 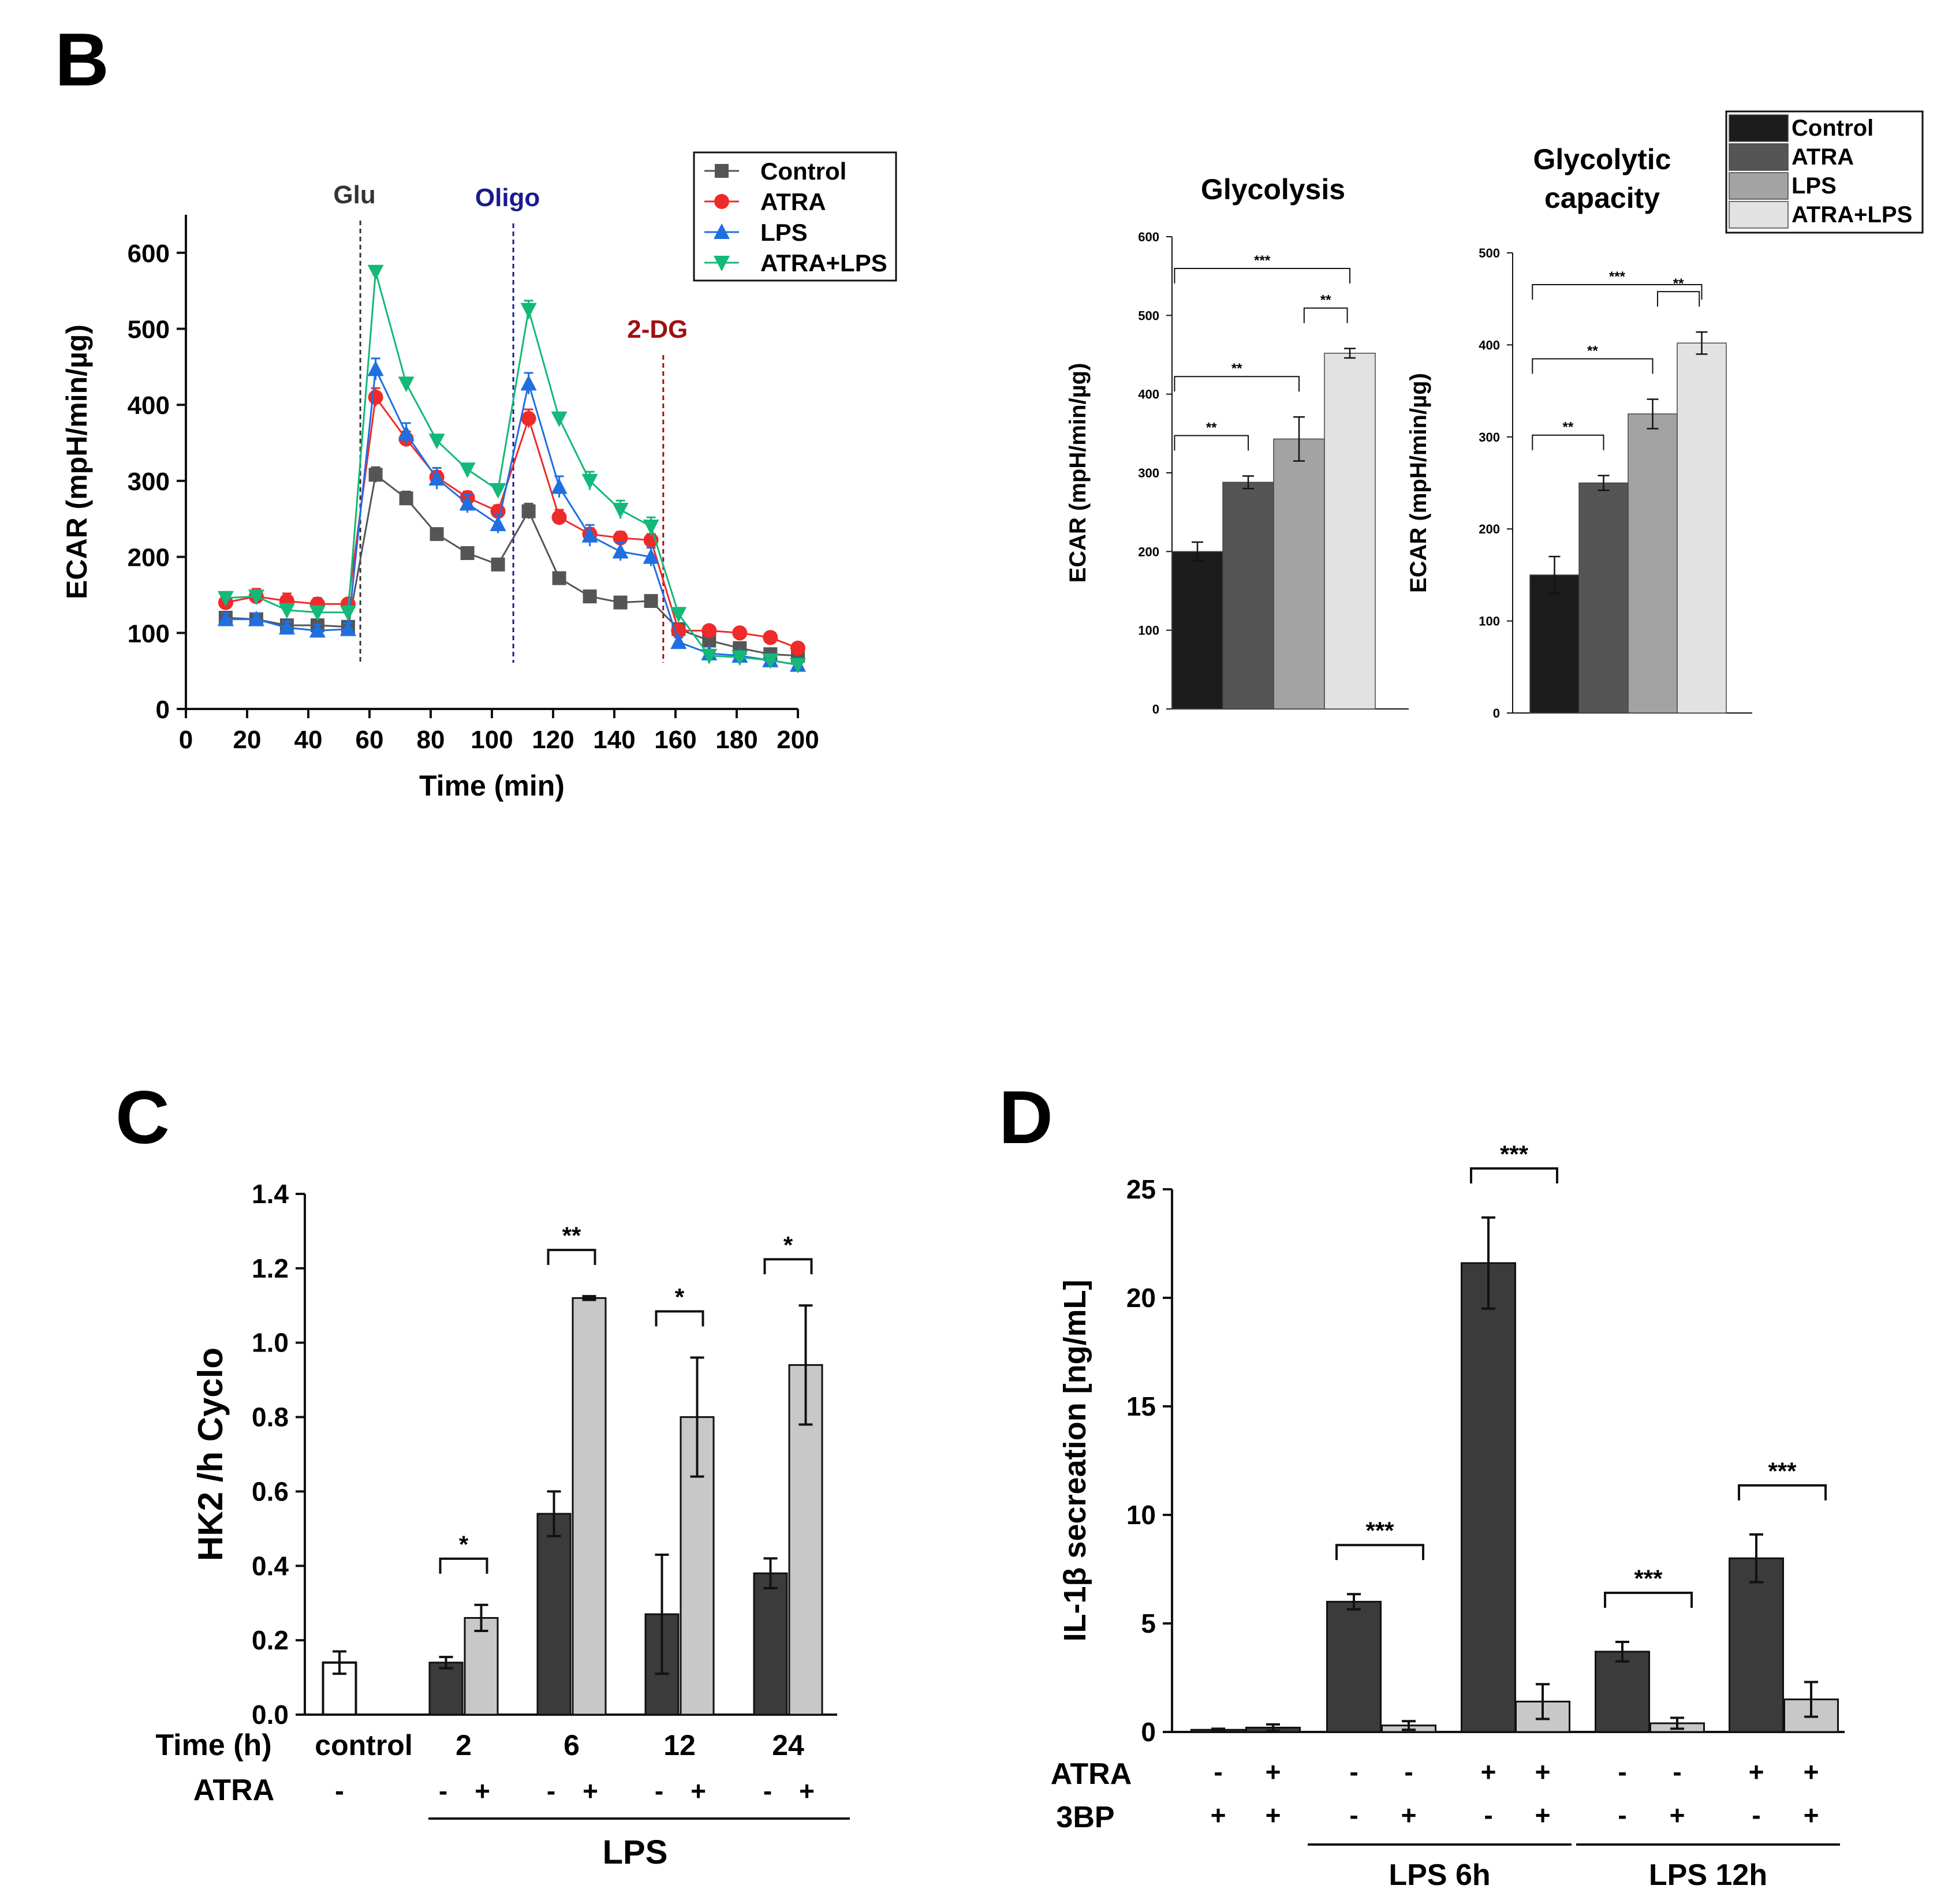 I want to click on group-label: LPS 12h, so click(x=1708, y=1875).